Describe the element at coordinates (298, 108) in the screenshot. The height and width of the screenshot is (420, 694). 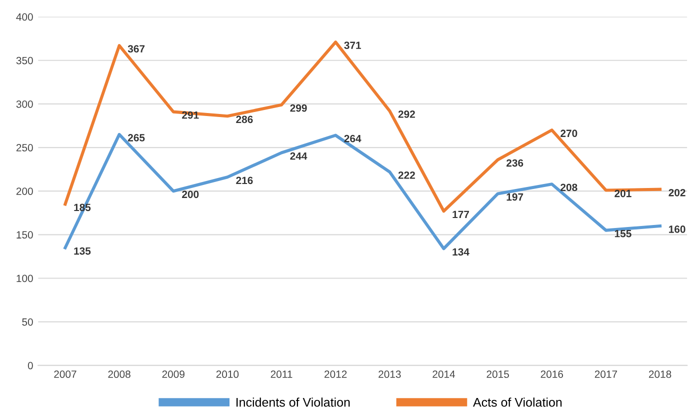
I see `data-label: 299` at that location.